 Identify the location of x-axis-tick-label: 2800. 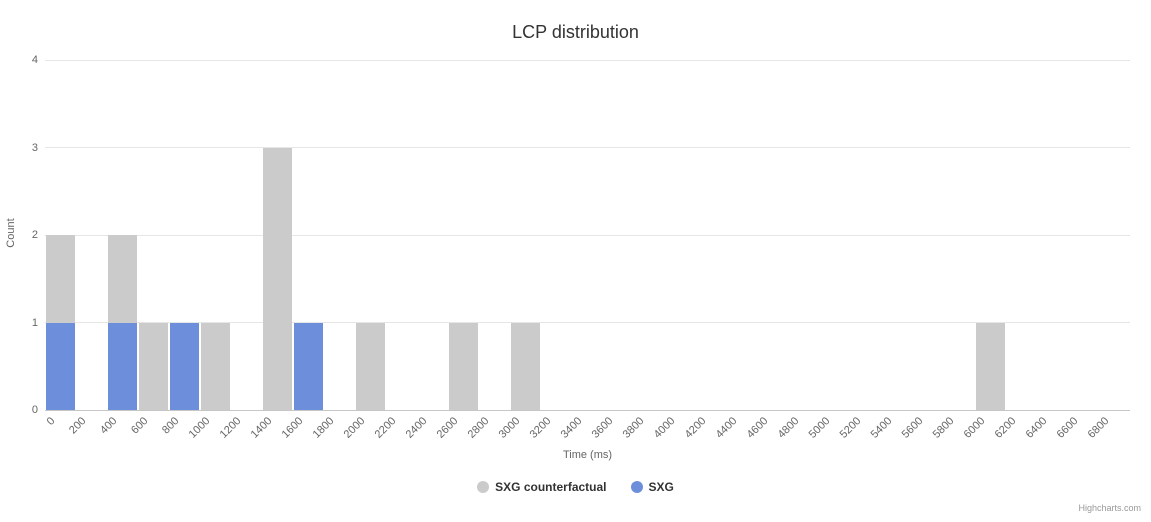
(478, 428).